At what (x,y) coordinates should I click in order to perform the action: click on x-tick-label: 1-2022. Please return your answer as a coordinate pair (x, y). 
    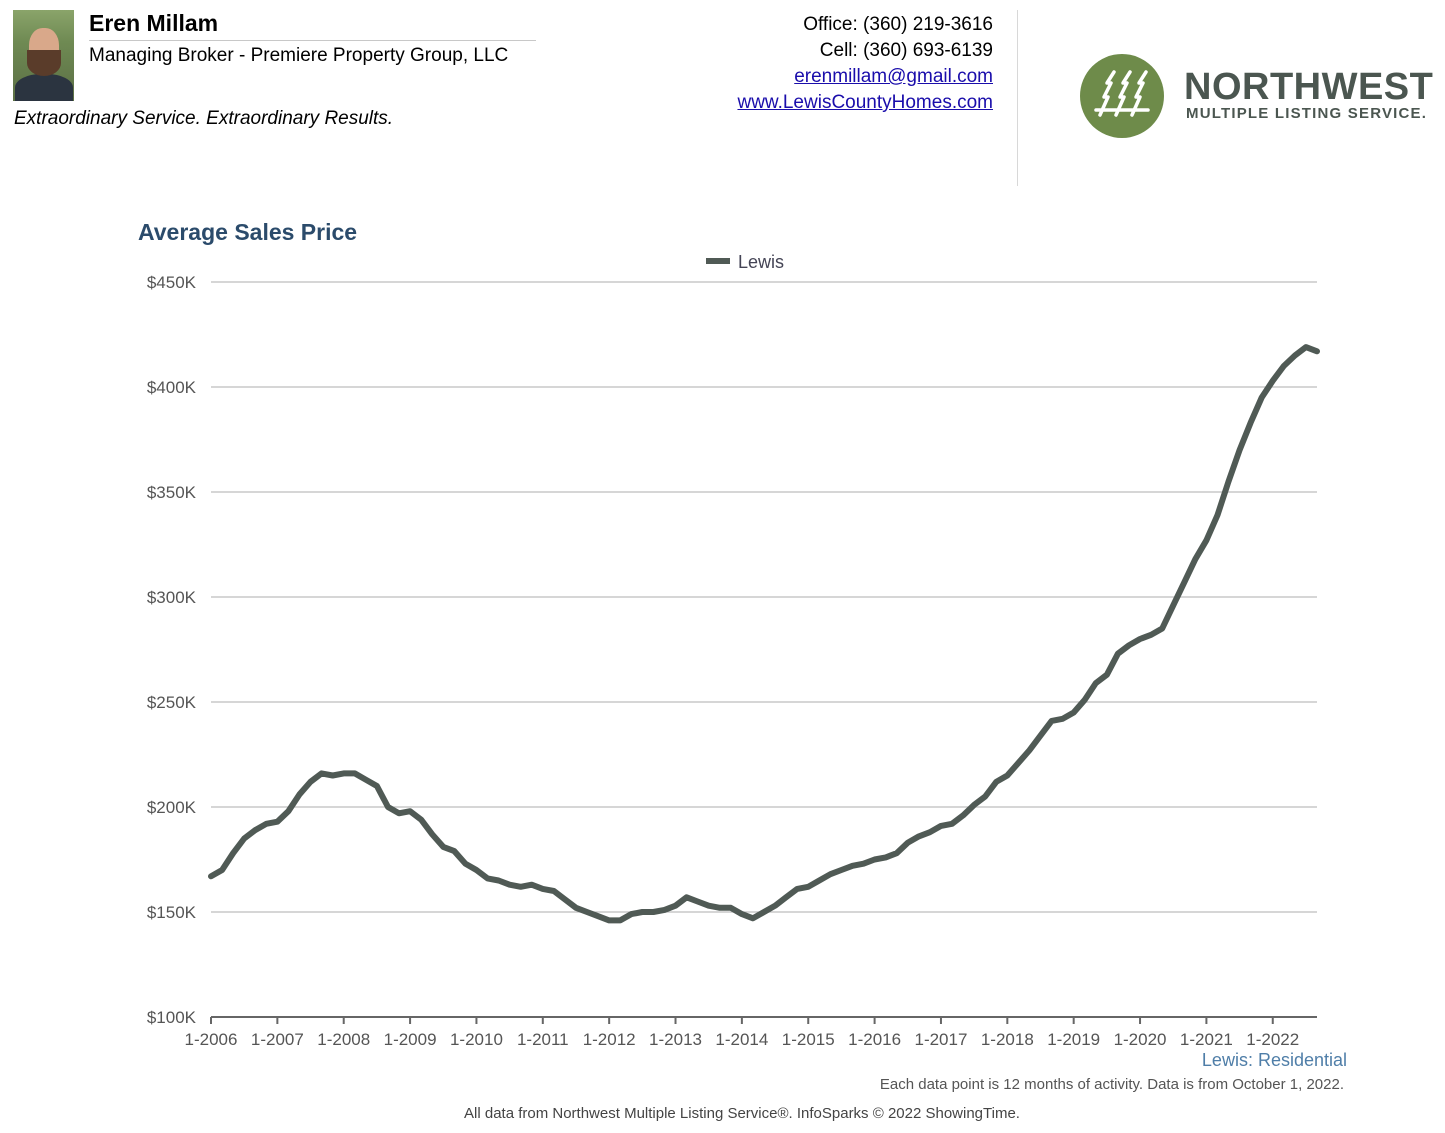
    Looking at the image, I should click on (1272, 1039).